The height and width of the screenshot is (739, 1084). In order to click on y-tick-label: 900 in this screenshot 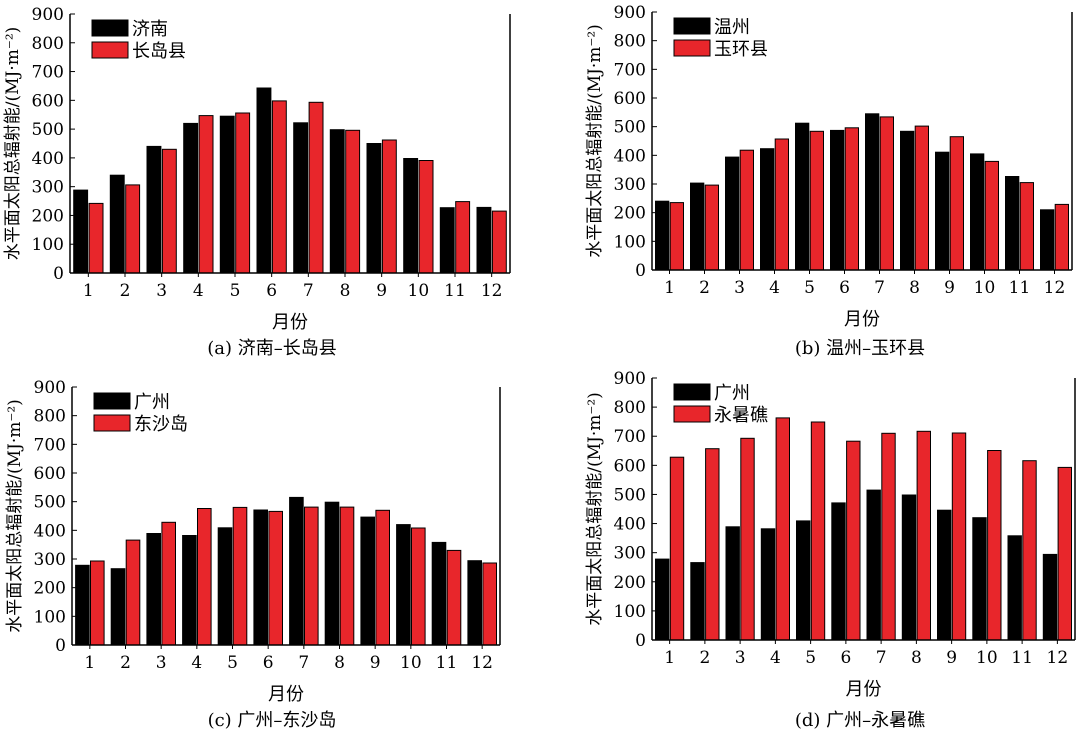, I will do `click(630, 379)`.